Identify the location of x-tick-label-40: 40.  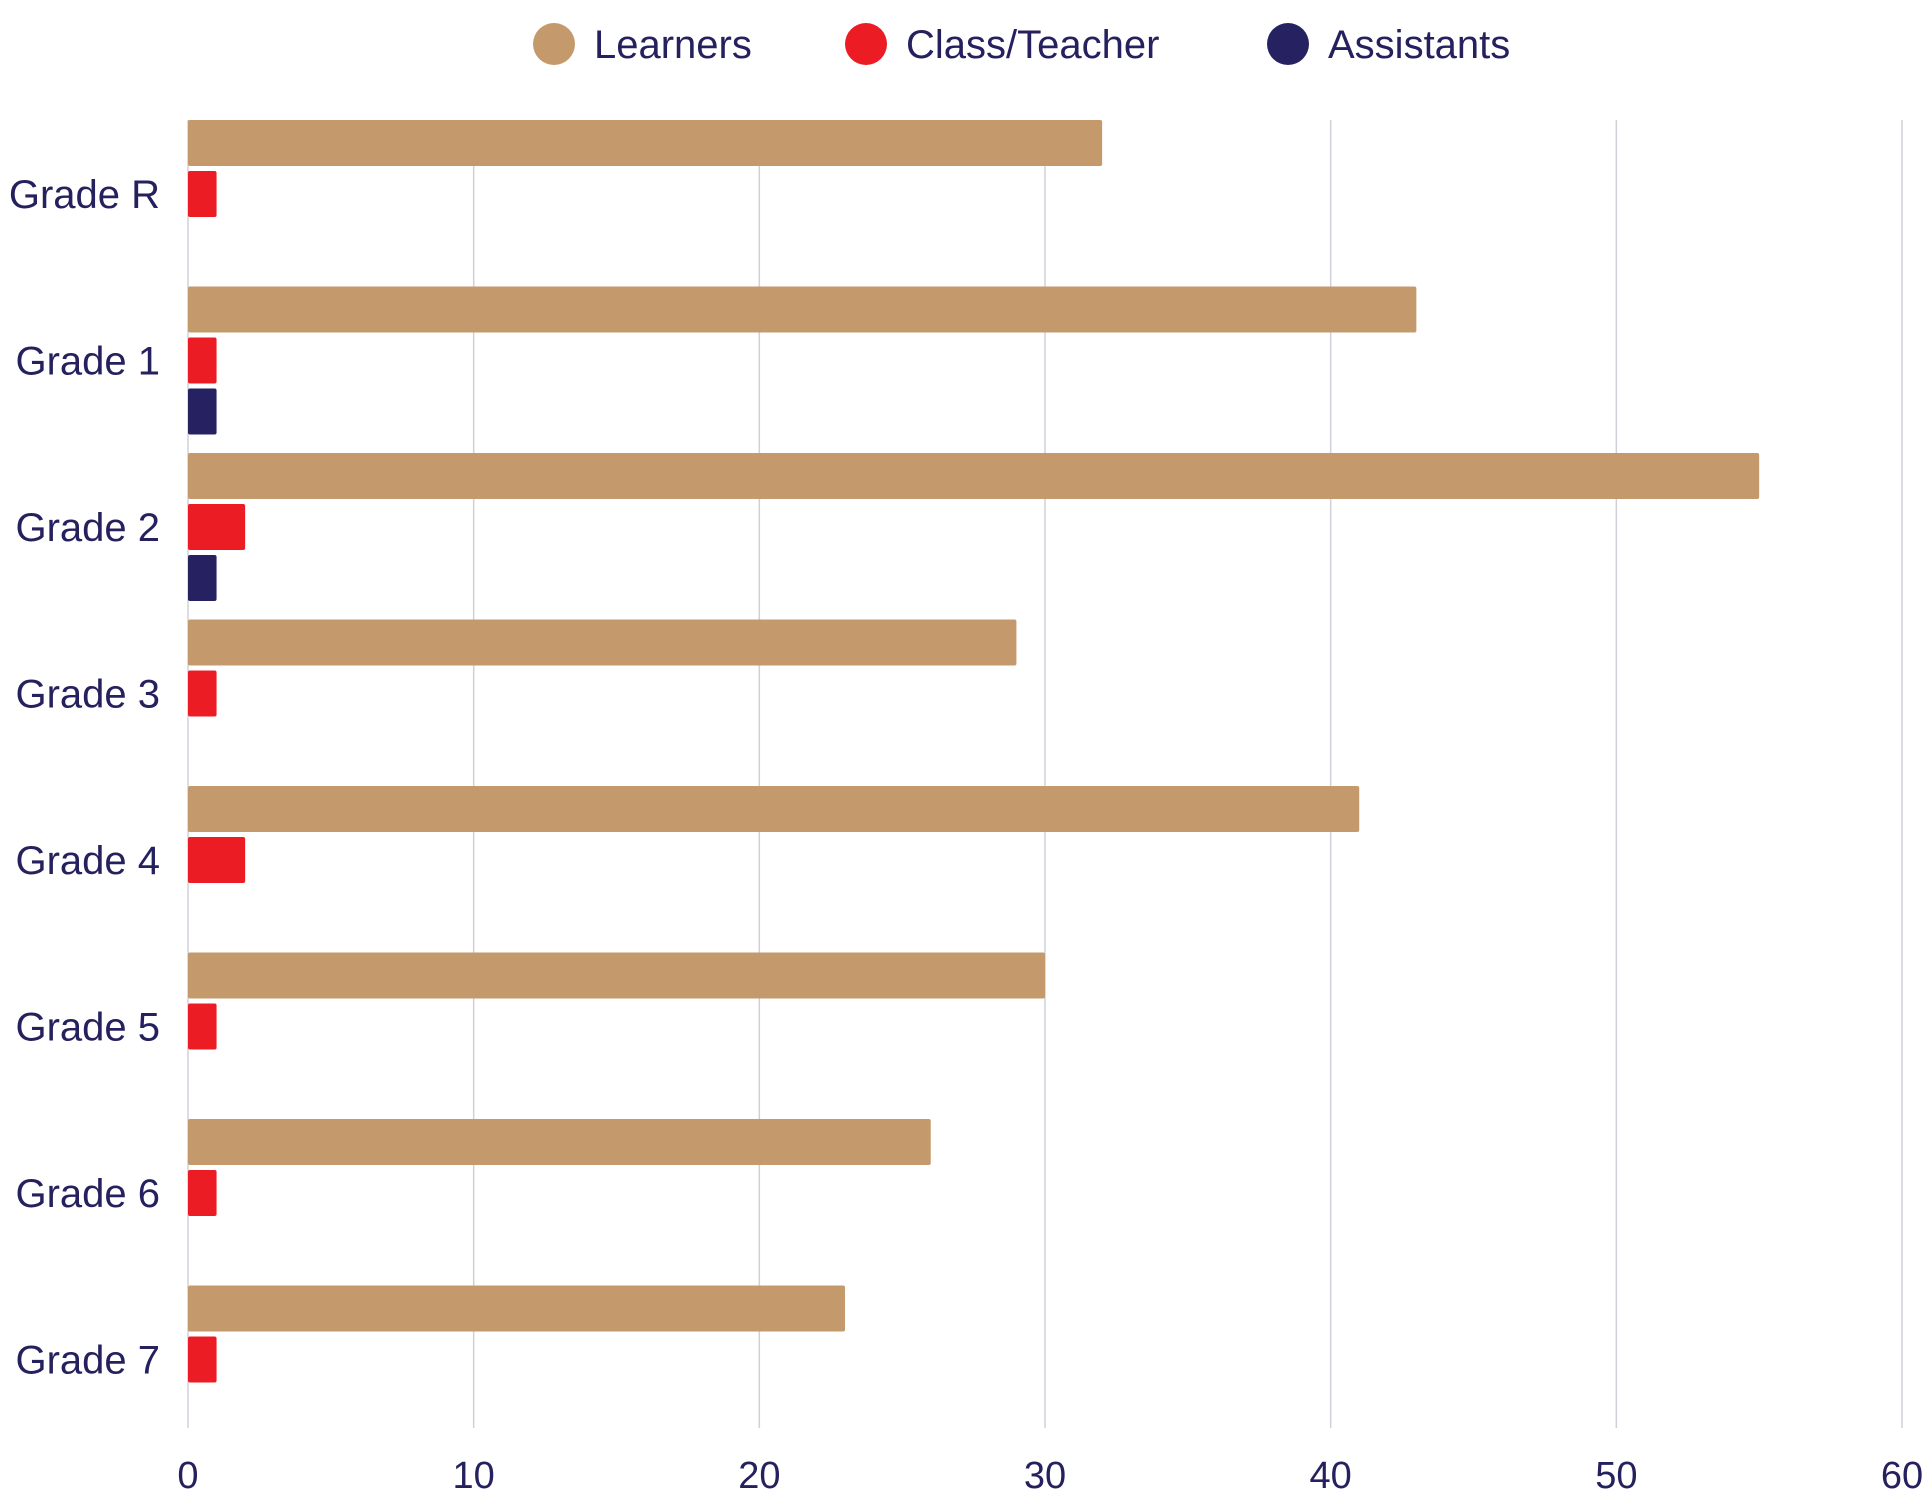
(1331, 1474).